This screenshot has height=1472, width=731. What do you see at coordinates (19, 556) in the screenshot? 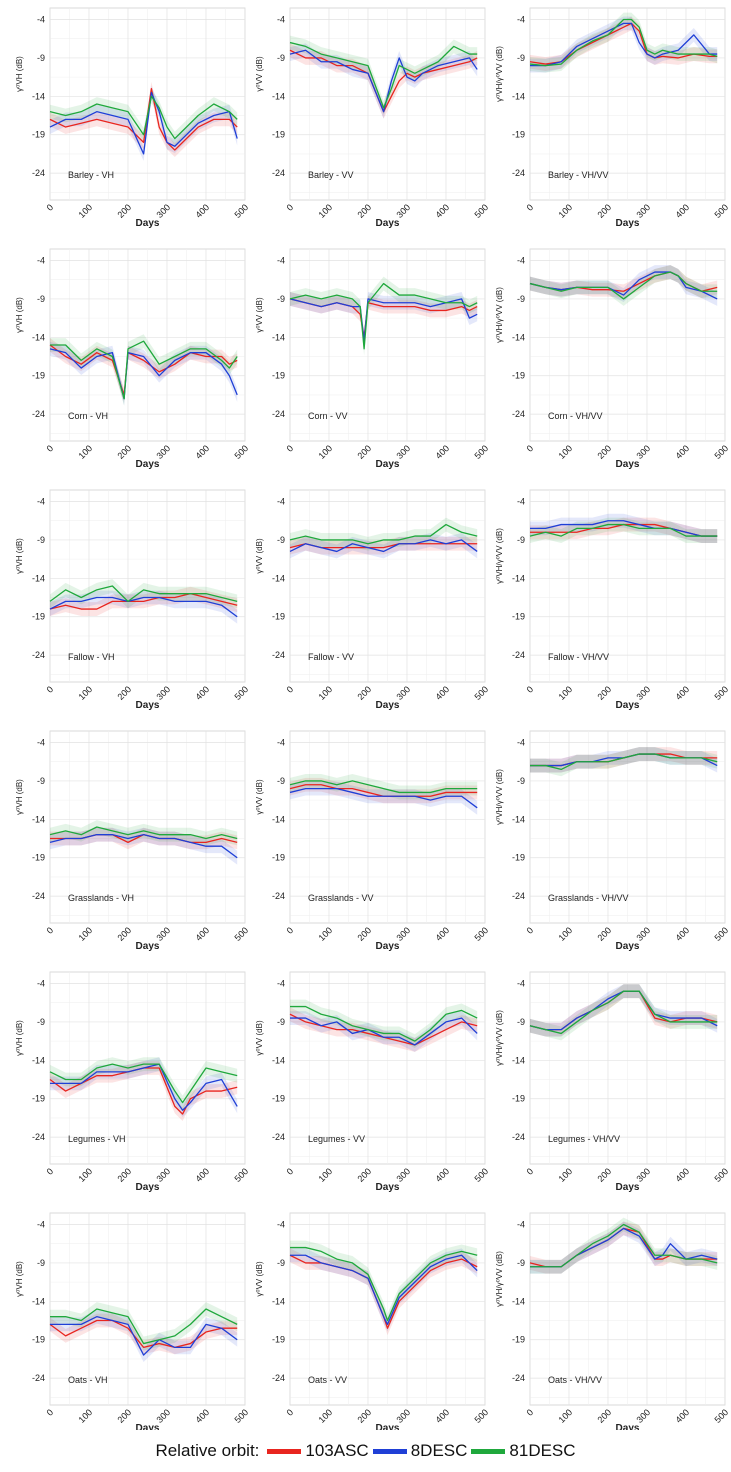
I see `y-axis-label: γ⁰VH (dB)` at bounding box center [19, 556].